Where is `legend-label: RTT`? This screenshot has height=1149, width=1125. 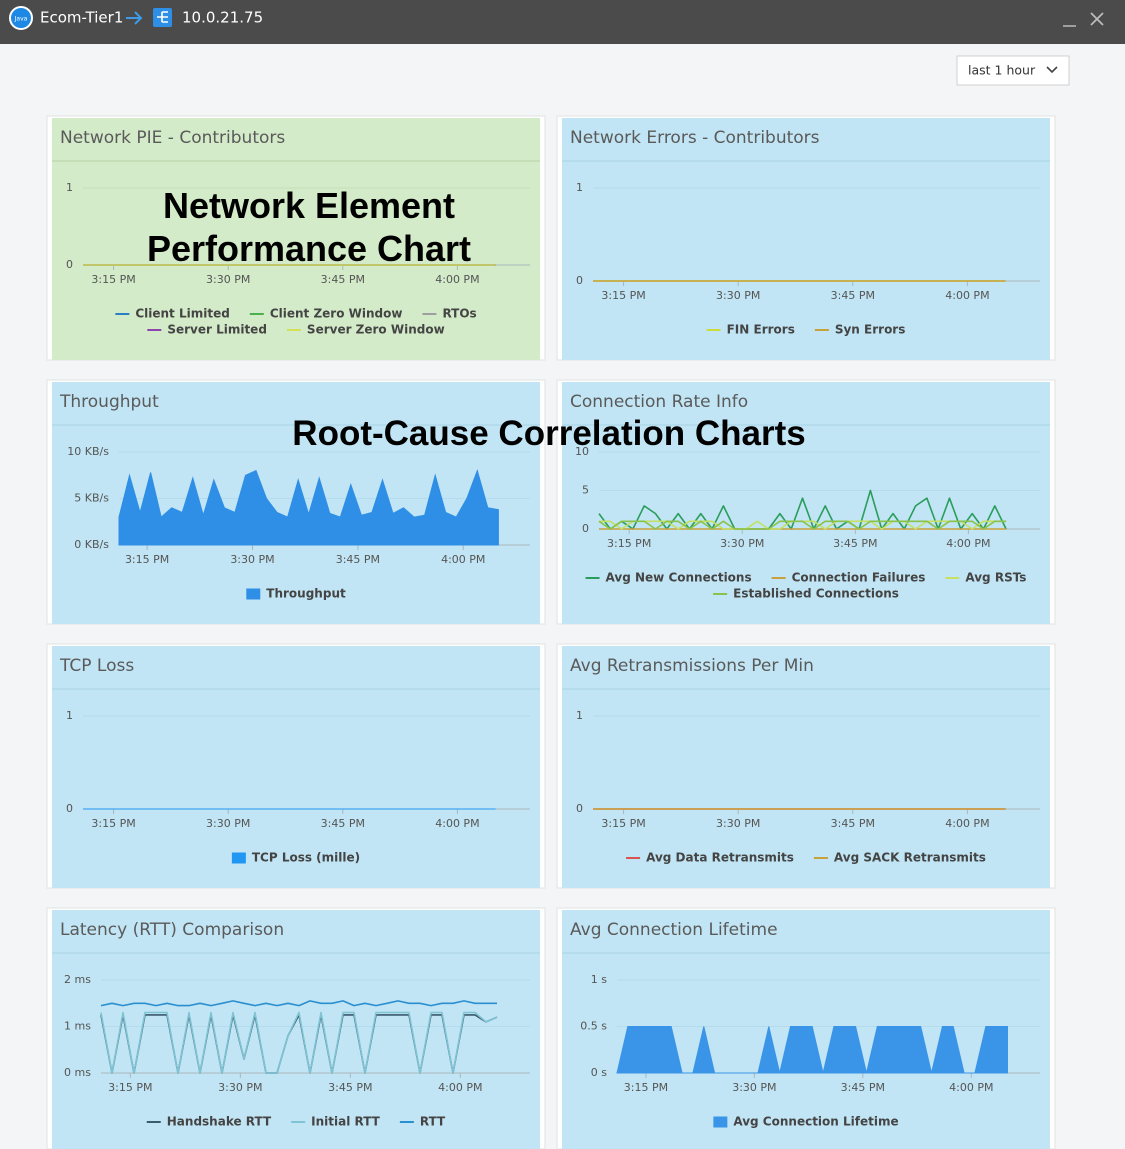 legend-label: RTT is located at coordinates (433, 1122).